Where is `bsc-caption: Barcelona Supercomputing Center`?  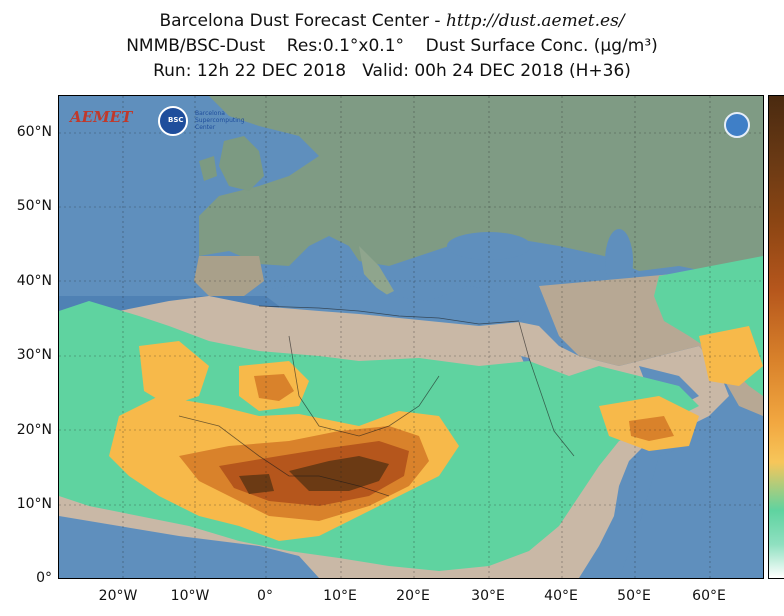 bsc-caption: Barcelona Supercomputing Center is located at coordinates (220, 120).